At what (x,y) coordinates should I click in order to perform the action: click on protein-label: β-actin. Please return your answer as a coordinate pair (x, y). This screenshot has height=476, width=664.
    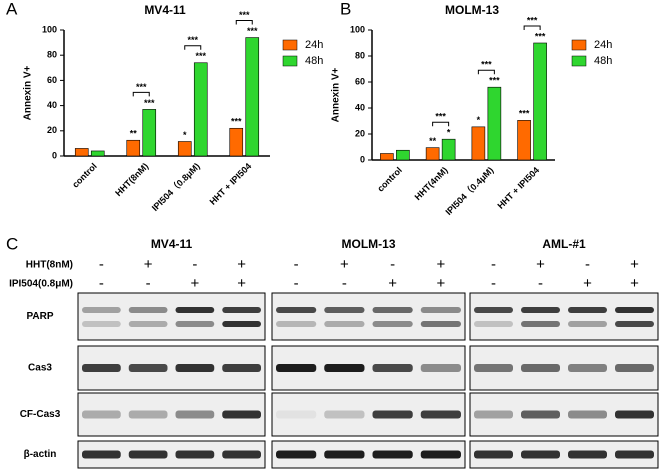
    Looking at the image, I should click on (40, 454).